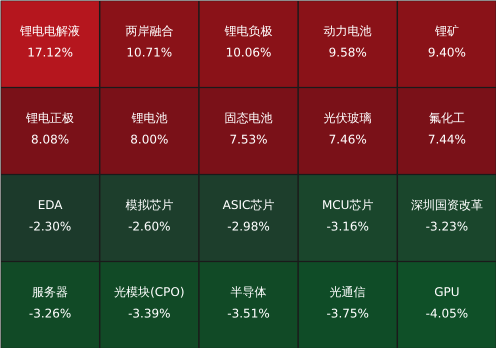 The image size is (496, 348). What do you see at coordinates (248, 139) in the screenshot?
I see `data-label: 7.53%` at bounding box center [248, 139].